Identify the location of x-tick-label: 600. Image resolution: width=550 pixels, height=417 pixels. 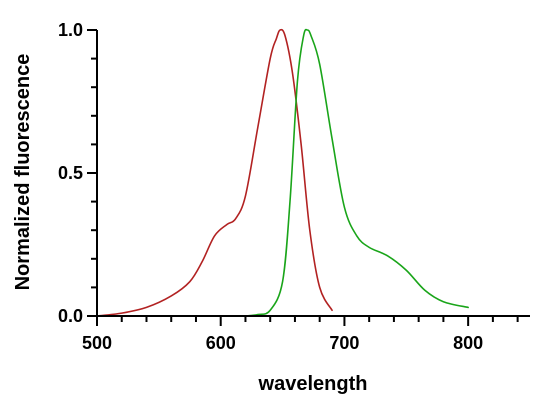
(221, 343).